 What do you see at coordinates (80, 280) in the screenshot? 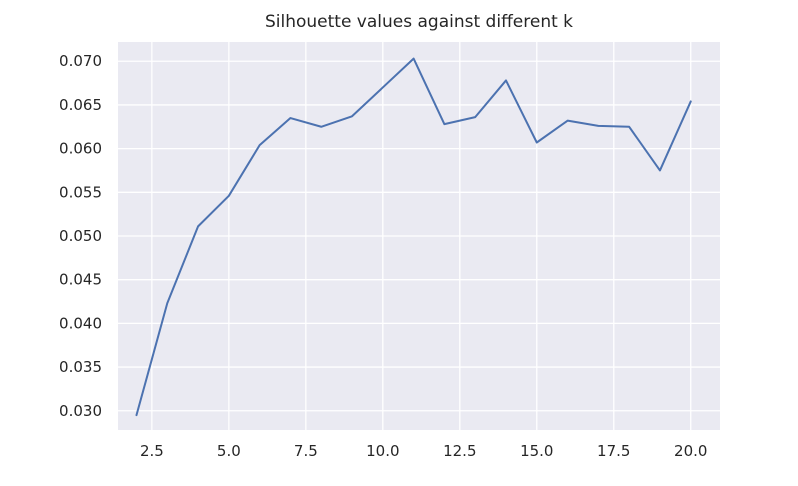
I see `y-tick-label: 0.045` at bounding box center [80, 280].